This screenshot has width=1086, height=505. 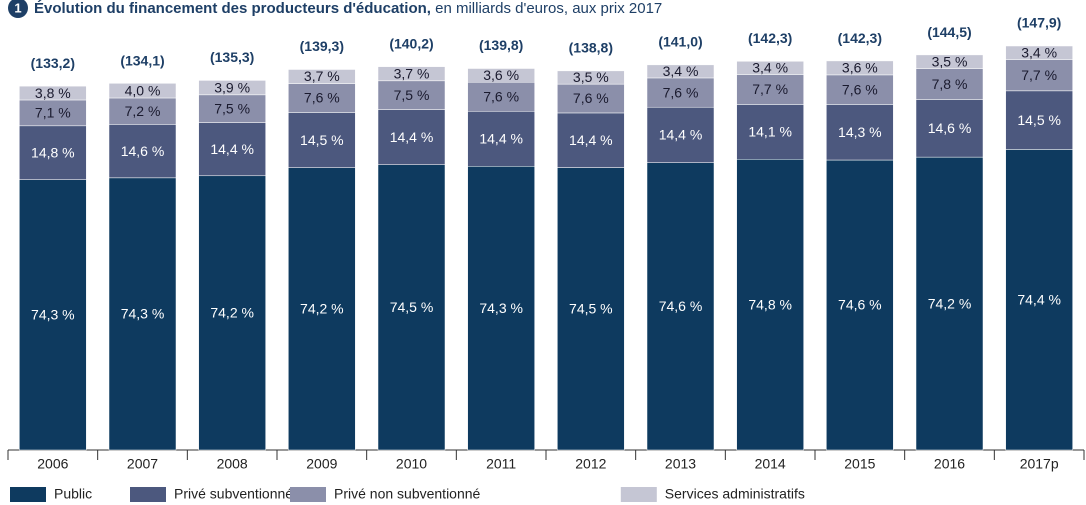 I want to click on segment-label: 14,3 %, so click(x=860, y=132).